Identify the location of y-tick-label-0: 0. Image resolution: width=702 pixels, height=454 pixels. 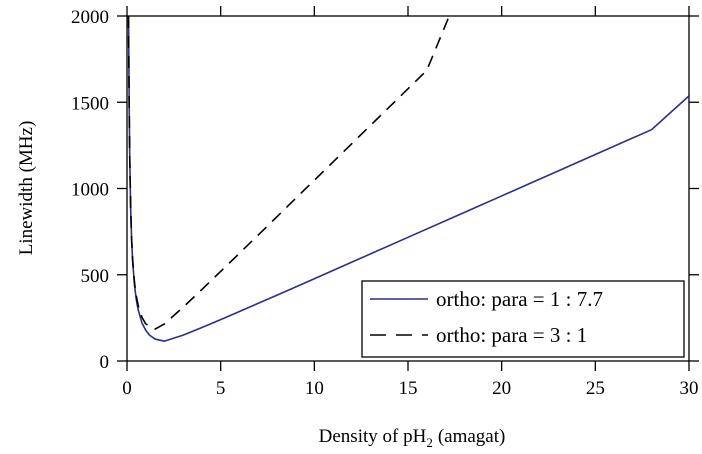
(105, 362).